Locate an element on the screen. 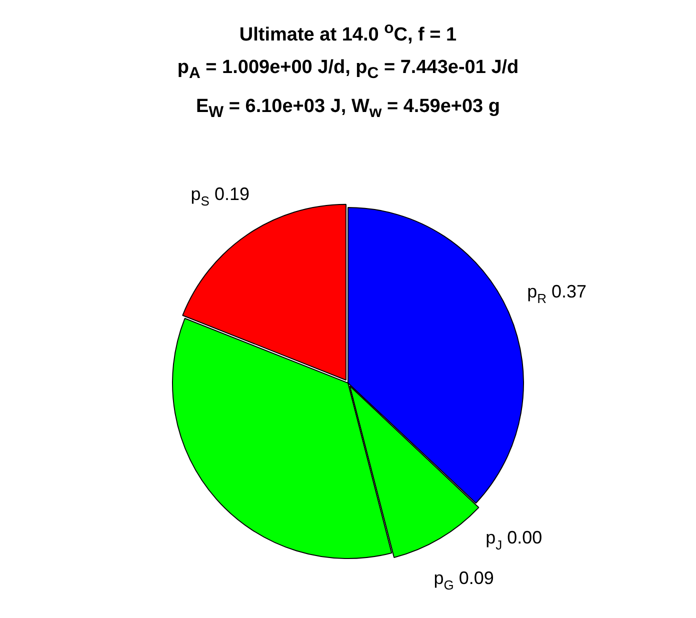 This screenshot has width=696, height=618. text: p$_{A}$ = 1.009e+00 J/d, p$_{C}$ = 7.443e-01 J/d E$_{W}$ = 6.10e+03 J, W$_{w}$ = 4.59e+03 g is located at coordinates (348, 89).